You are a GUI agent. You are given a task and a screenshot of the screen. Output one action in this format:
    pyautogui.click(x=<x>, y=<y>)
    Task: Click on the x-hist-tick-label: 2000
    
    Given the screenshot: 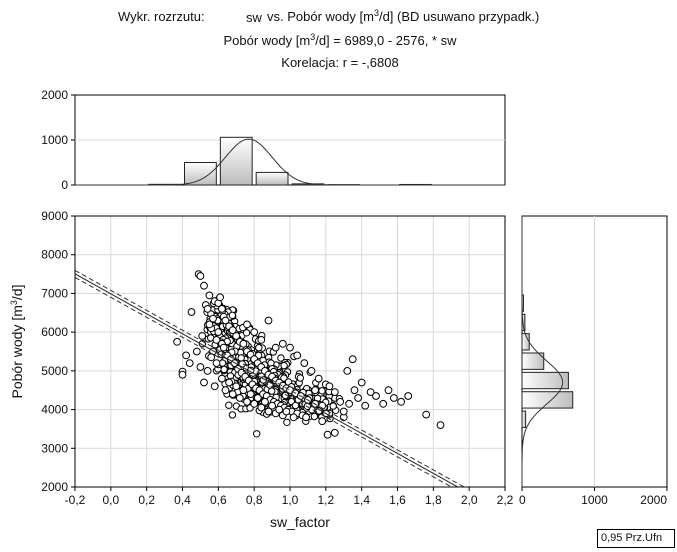 What is the action you would take?
    pyautogui.click(x=54, y=95)
    